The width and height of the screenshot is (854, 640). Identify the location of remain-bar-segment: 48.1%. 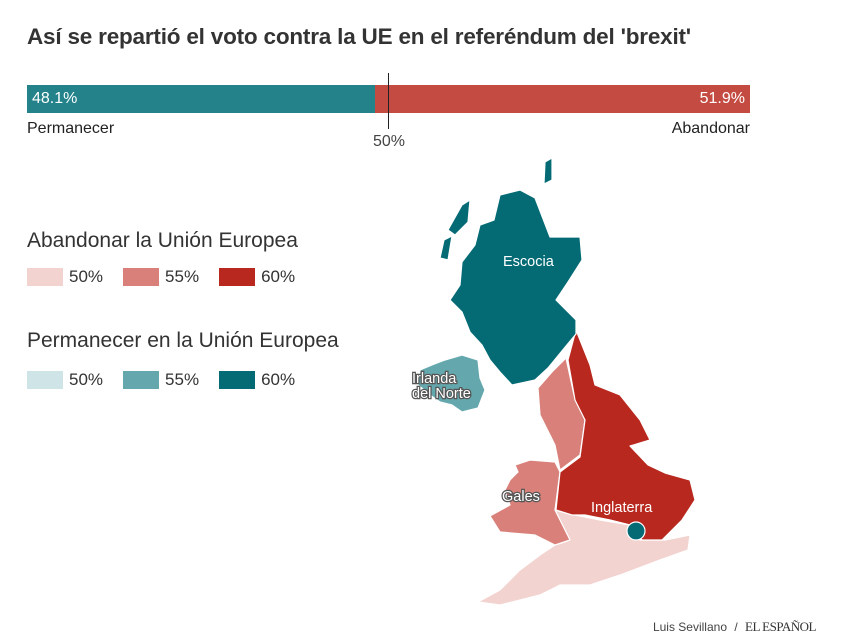
(201, 99).